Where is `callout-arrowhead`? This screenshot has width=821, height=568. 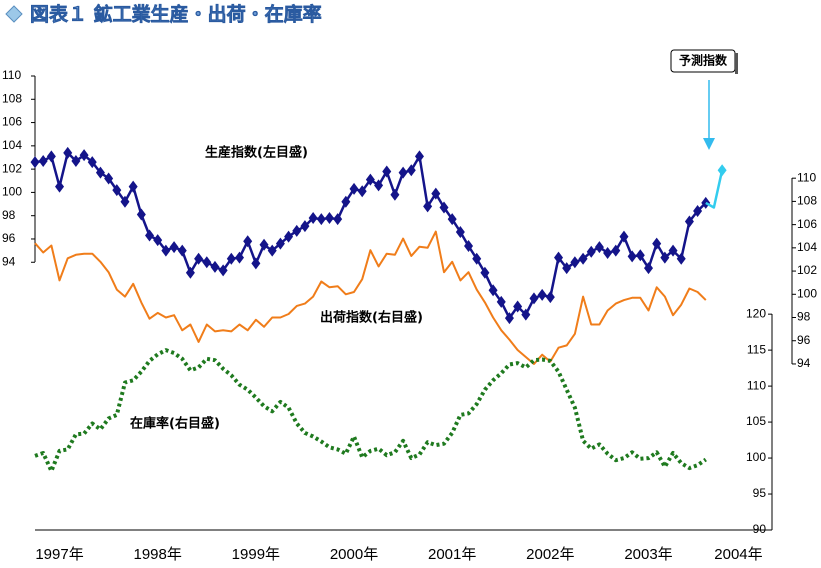
callout-arrowhead is located at coordinates (709, 144).